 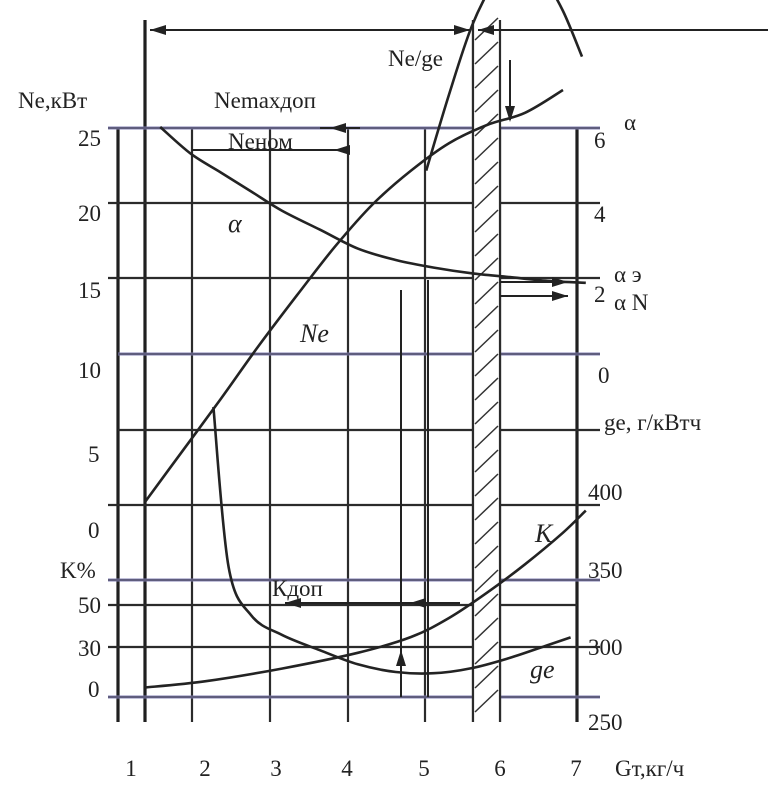 What do you see at coordinates (89, 213) in the screenshot?
I see `ne-tick-label: 20` at bounding box center [89, 213].